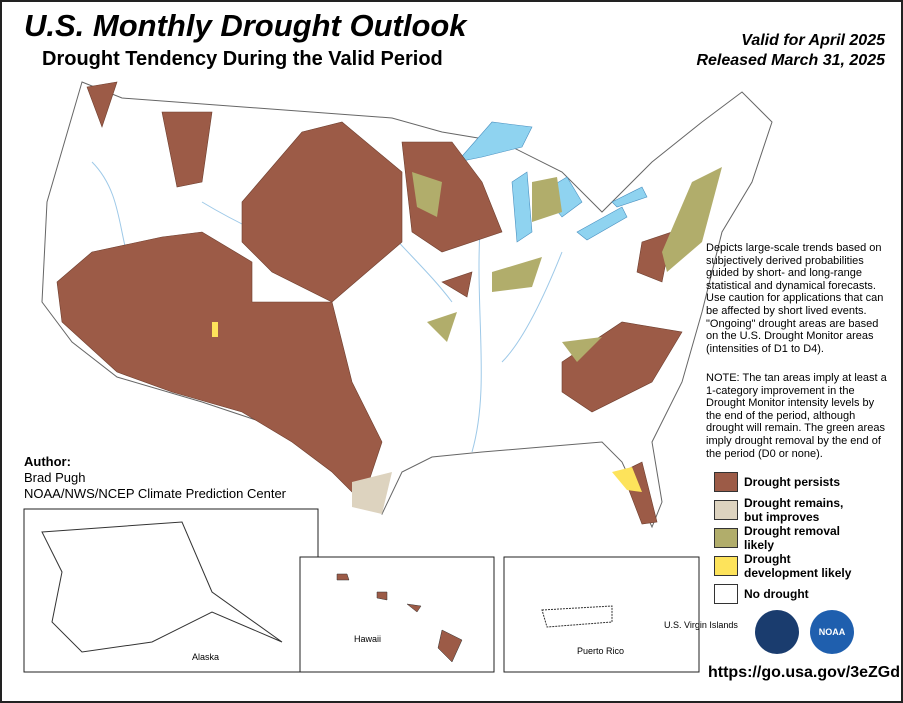 Image resolution: width=903 pixels, height=703 pixels. I want to click on puerto-rico-outline, so click(577, 616).